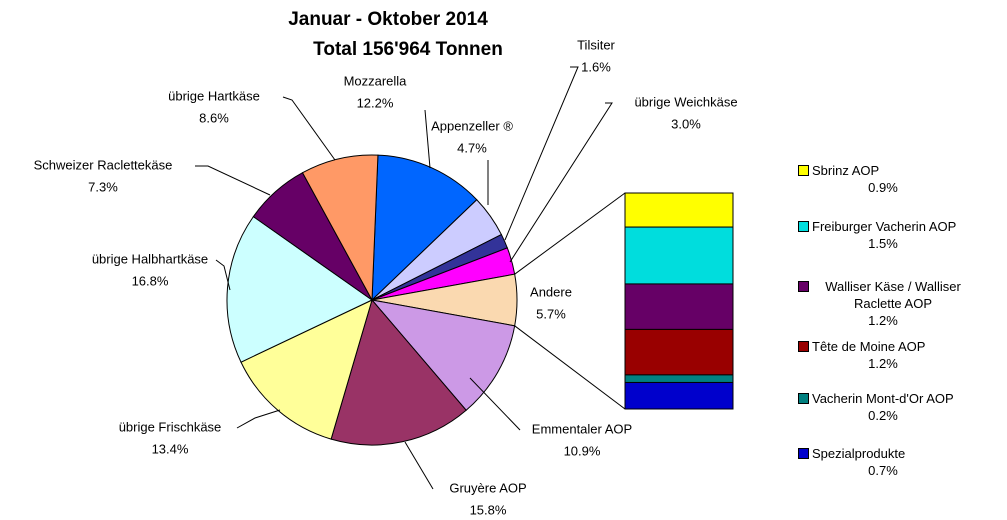 The height and width of the screenshot is (520, 1007). Describe the element at coordinates (551, 313) in the screenshot. I see `slice-value-label: 5.7%` at that location.